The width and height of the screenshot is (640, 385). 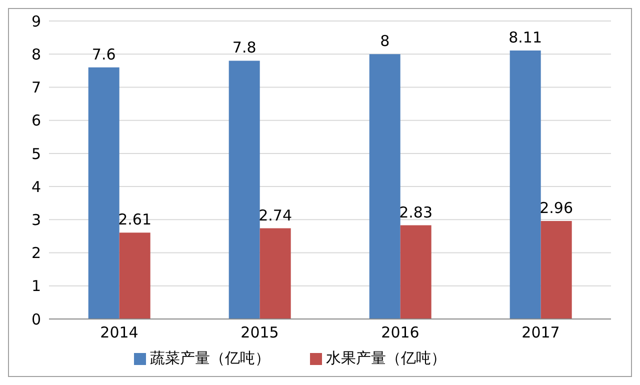 What do you see at coordinates (385, 41) in the screenshot?
I see `data-label: 8` at bounding box center [385, 41].